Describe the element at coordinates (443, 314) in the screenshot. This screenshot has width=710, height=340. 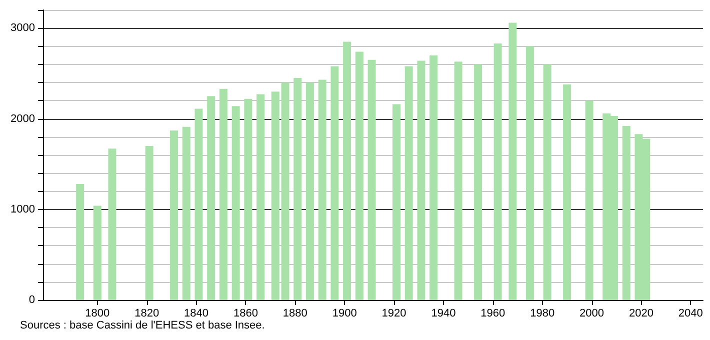
I see `x-tick-label: 1940` at that location.